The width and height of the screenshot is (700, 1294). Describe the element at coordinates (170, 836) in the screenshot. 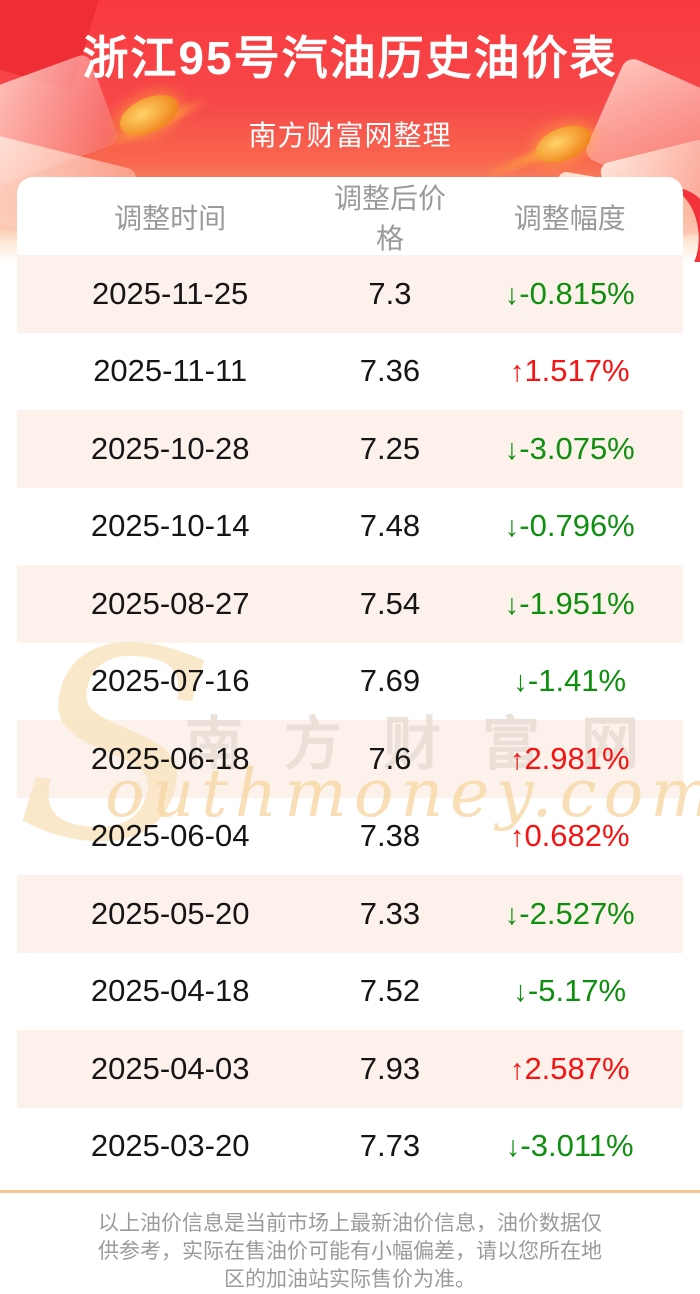

I see `cell-adjust-date: 2025-06-04` at that location.